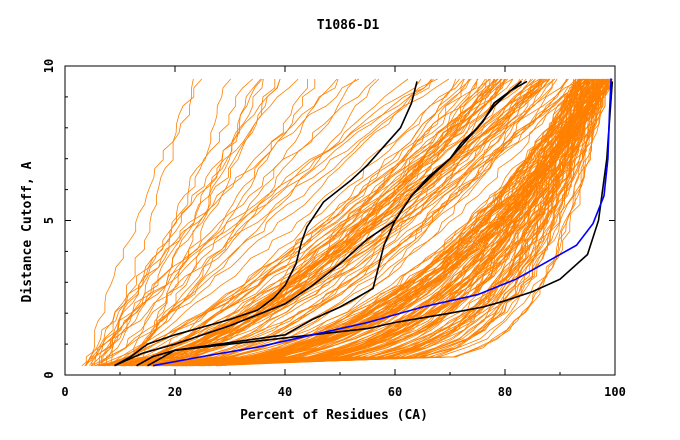 The width and height of the screenshot is (680, 440). I want to click on y-tick-label: 10, so click(49, 66).